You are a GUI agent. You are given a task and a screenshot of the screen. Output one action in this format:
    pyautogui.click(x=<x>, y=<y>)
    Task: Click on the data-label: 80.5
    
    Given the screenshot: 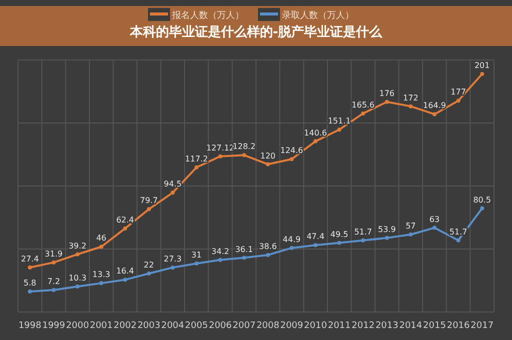 What is the action you would take?
    pyautogui.click(x=482, y=199)
    